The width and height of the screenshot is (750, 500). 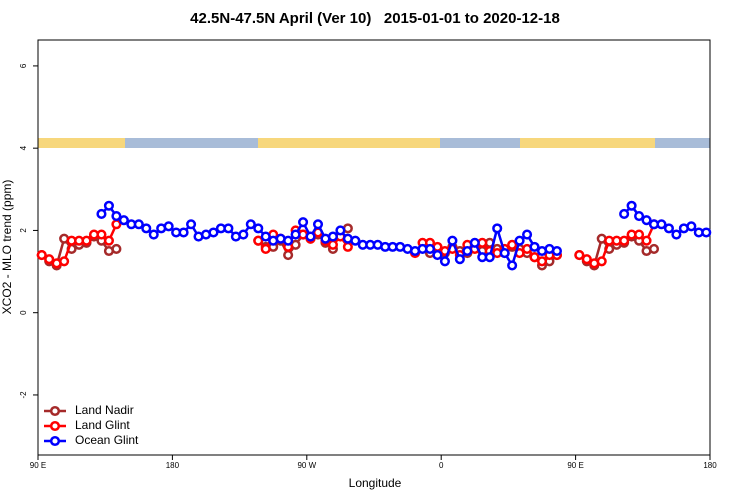 I want to click on y-tick-label: 2, so click(x=23, y=230).